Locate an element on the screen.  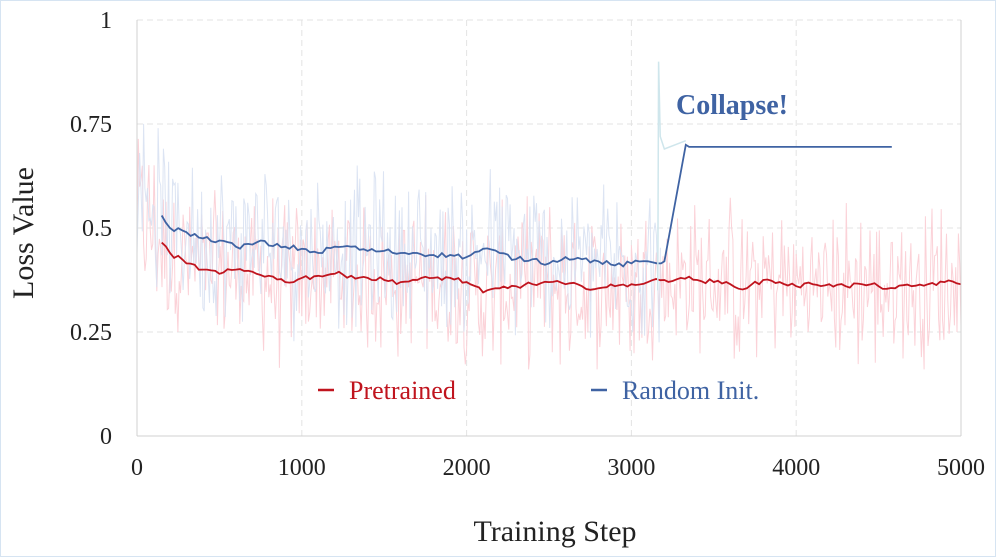
legend-label-random-init: Random Init. is located at coordinates (690, 390).